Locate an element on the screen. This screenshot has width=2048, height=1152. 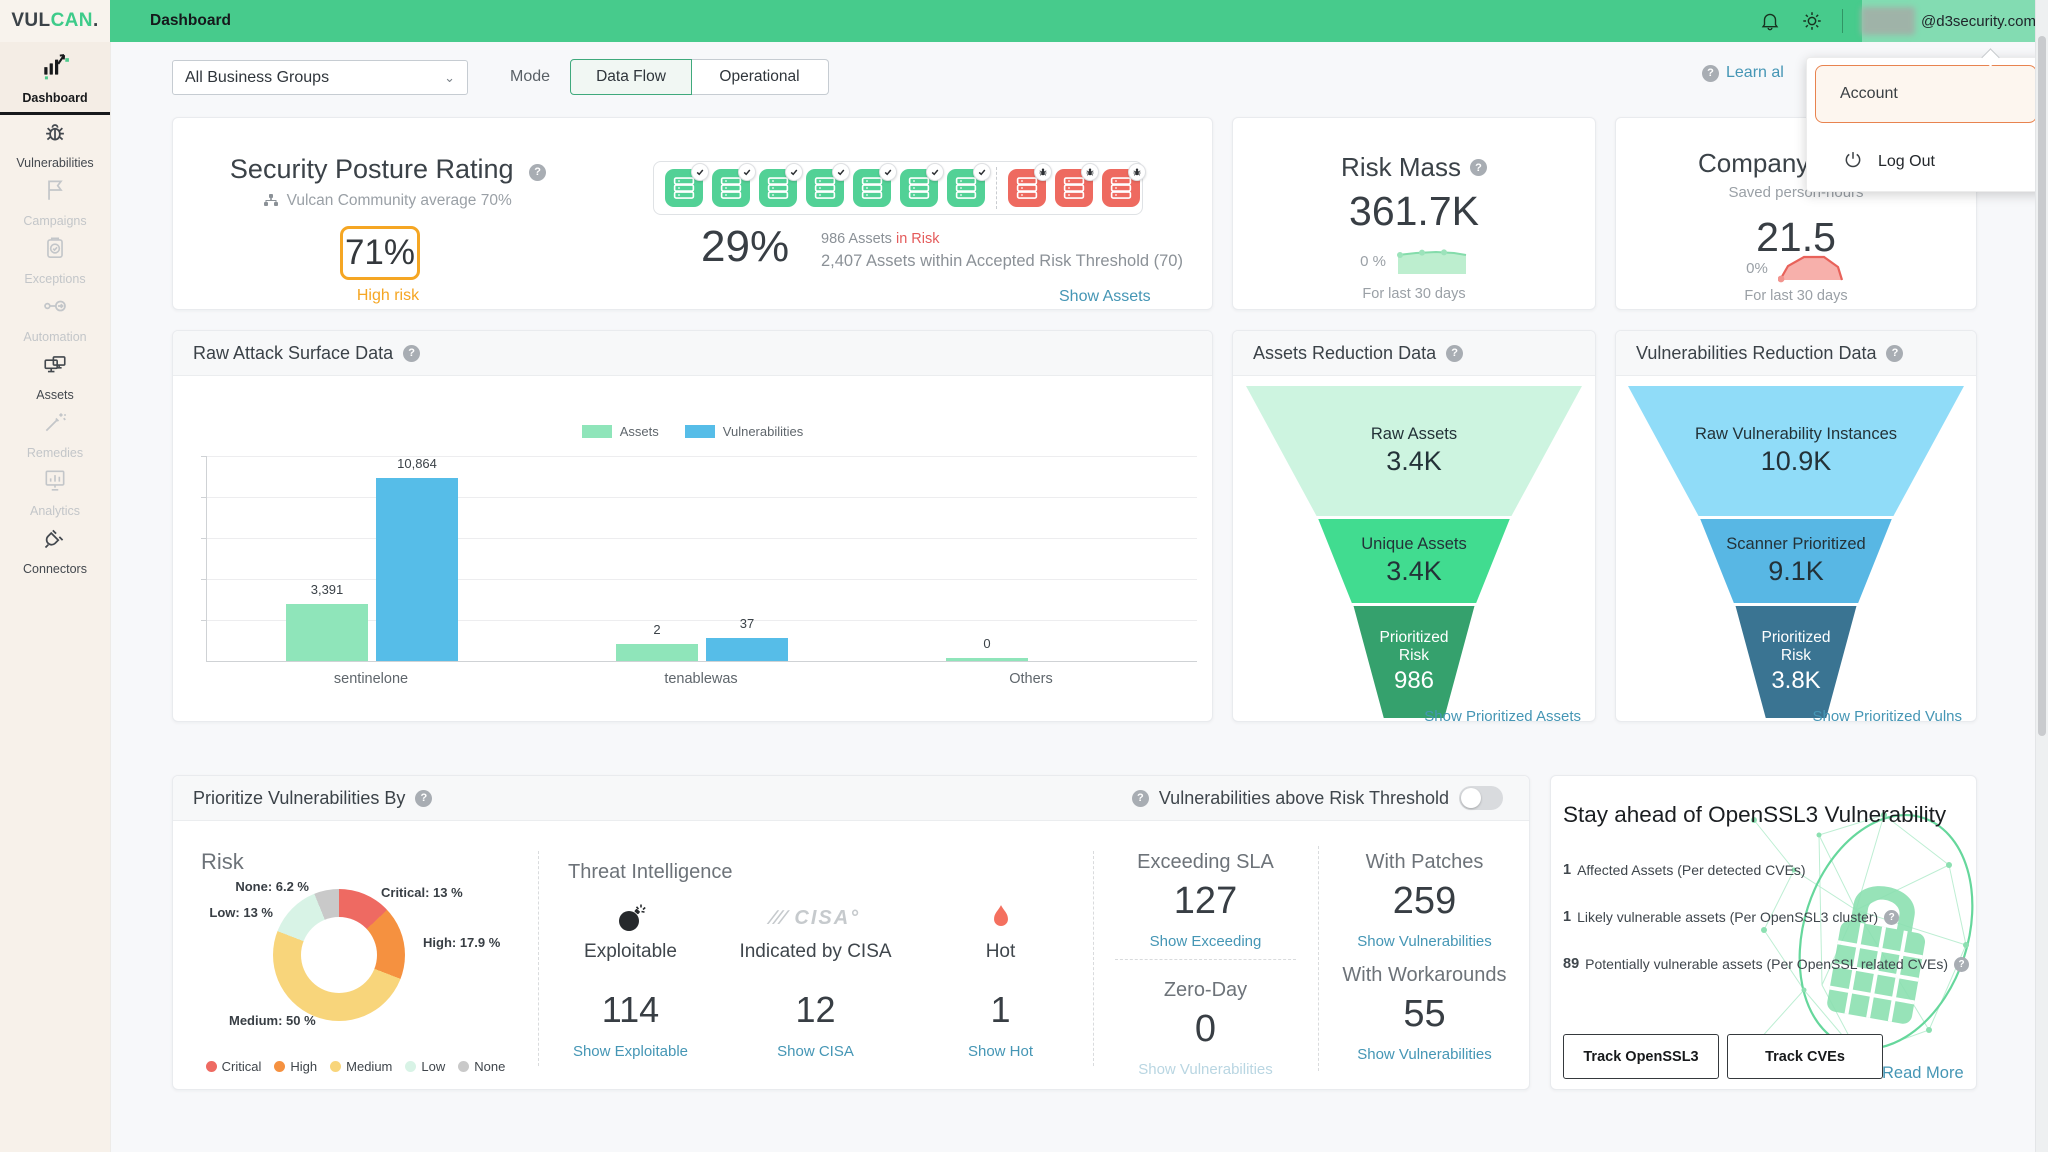
show-prioritized-vulns-link: Show Prioritized Vulns is located at coordinates (1887, 716).